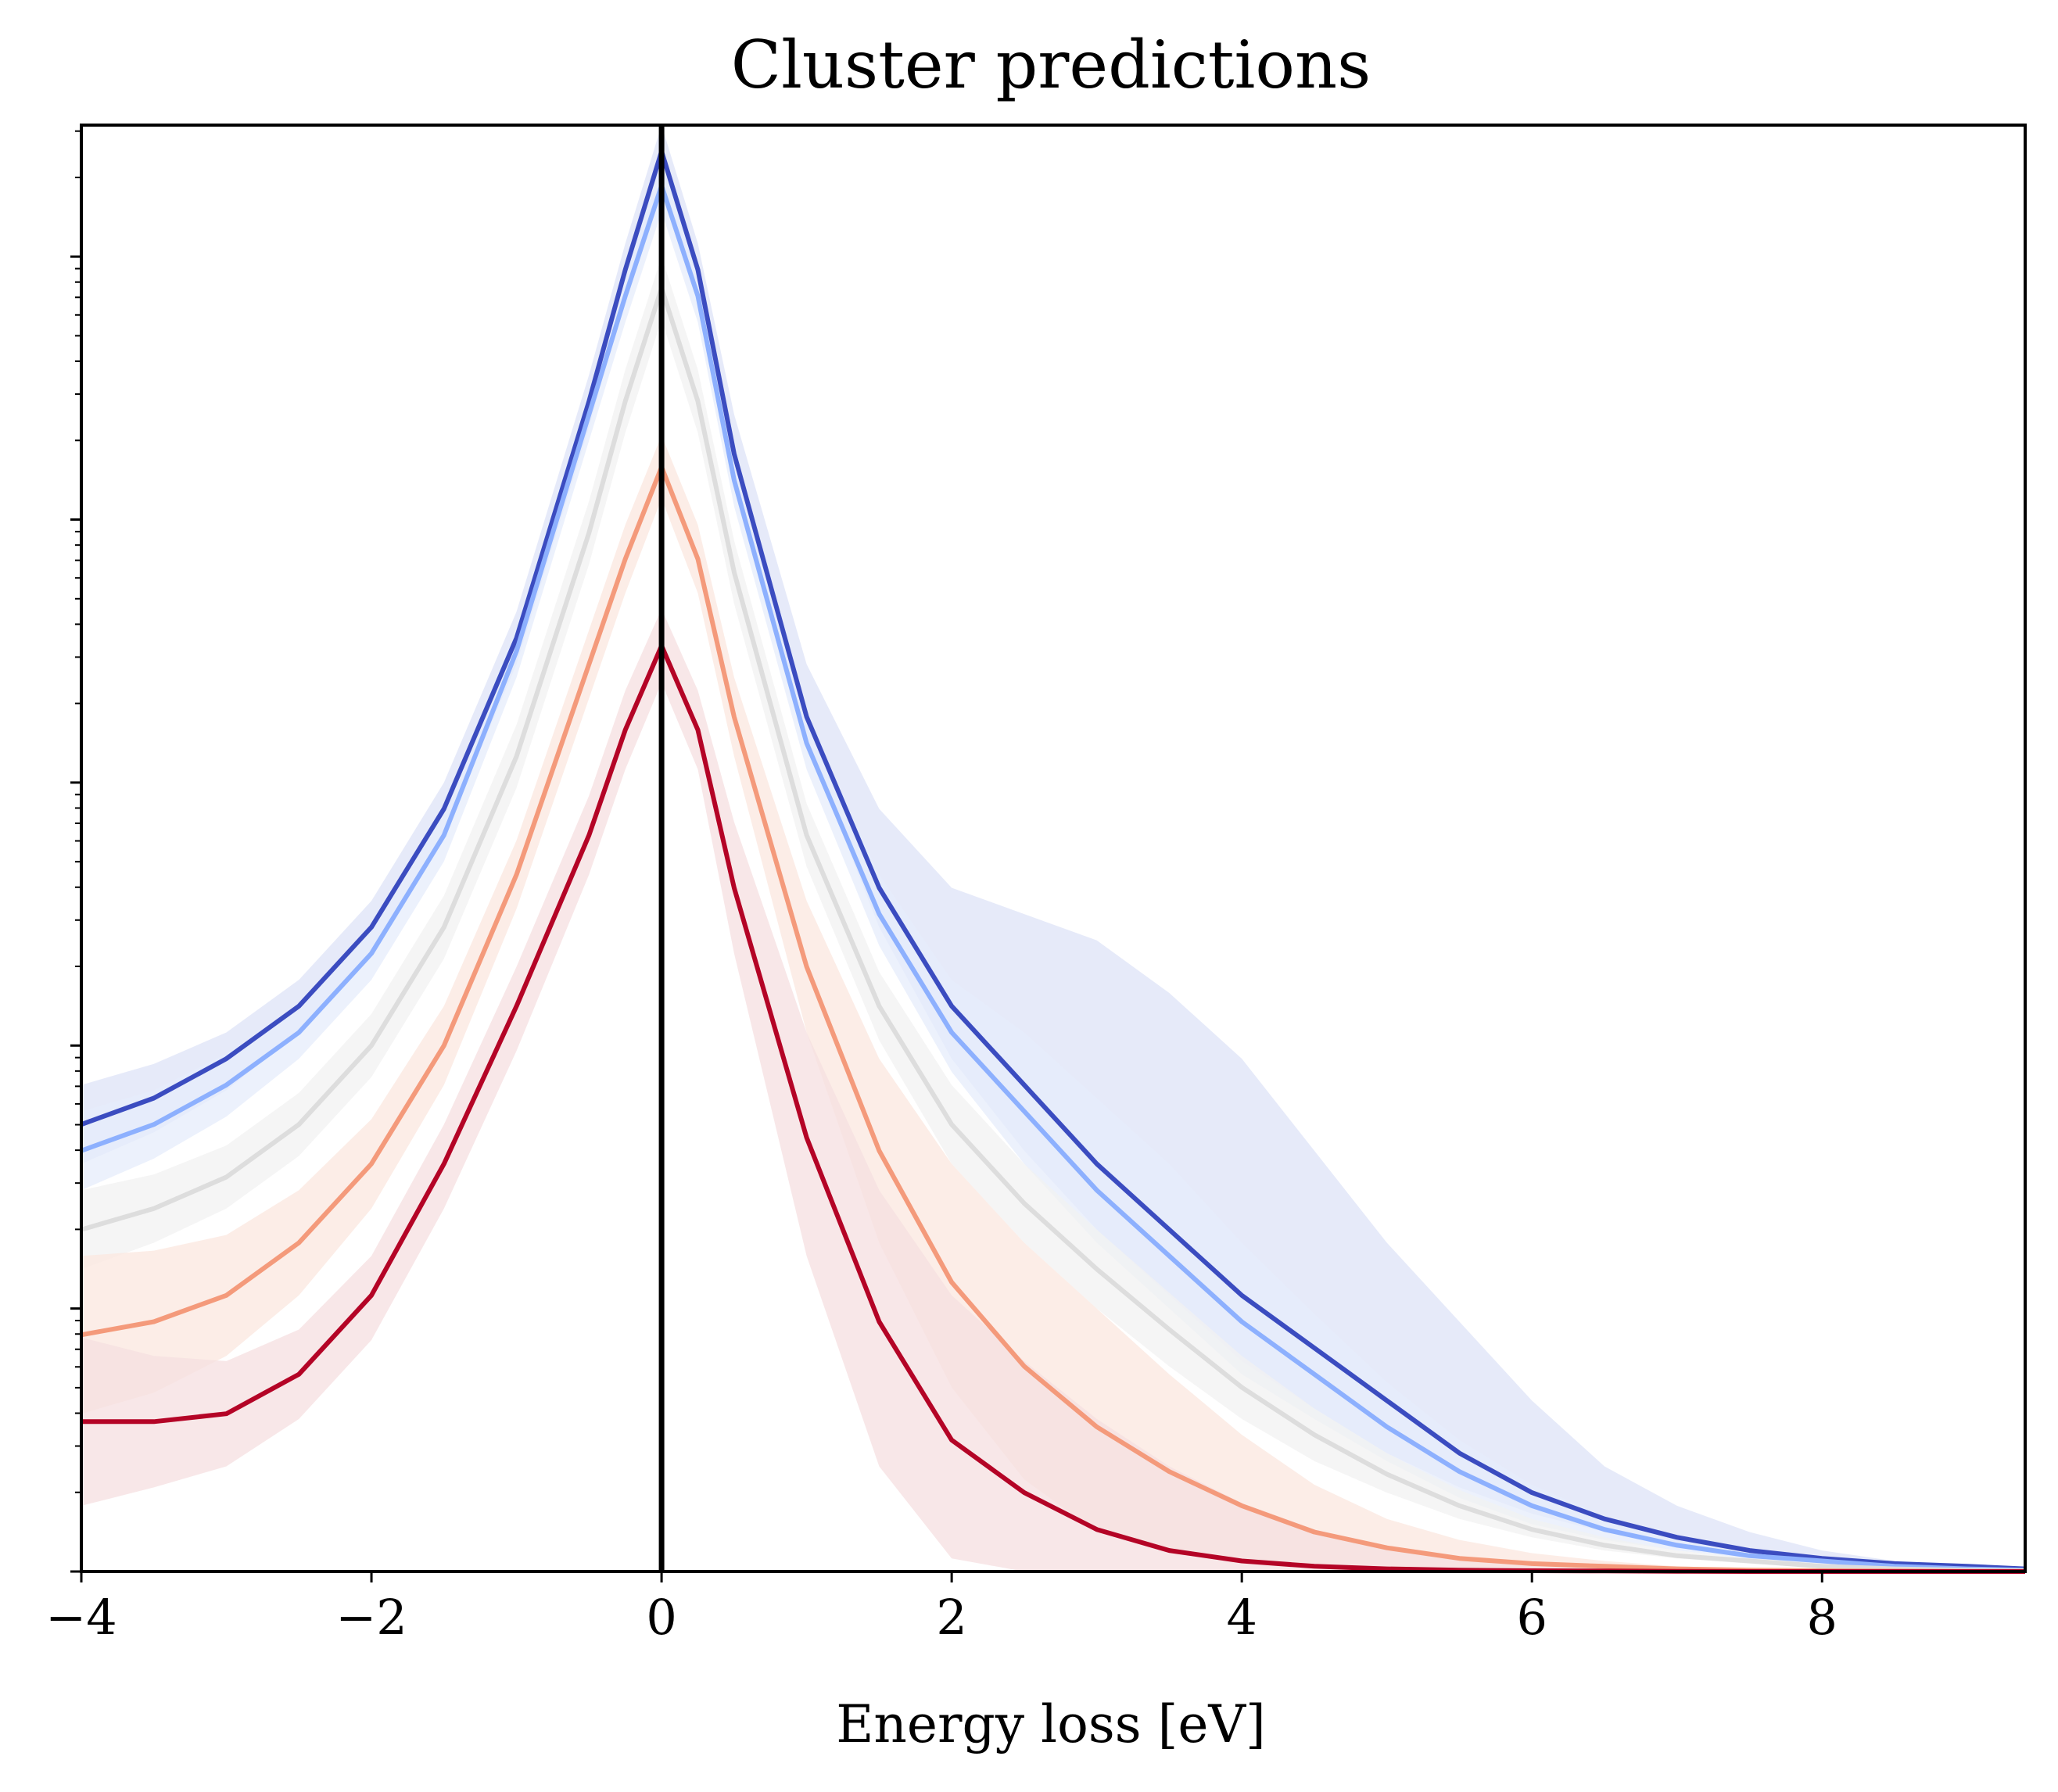 This screenshot has height=1792, width=2058. Describe the element at coordinates (661, 1617) in the screenshot. I see `x-tick-label: 0` at that location.